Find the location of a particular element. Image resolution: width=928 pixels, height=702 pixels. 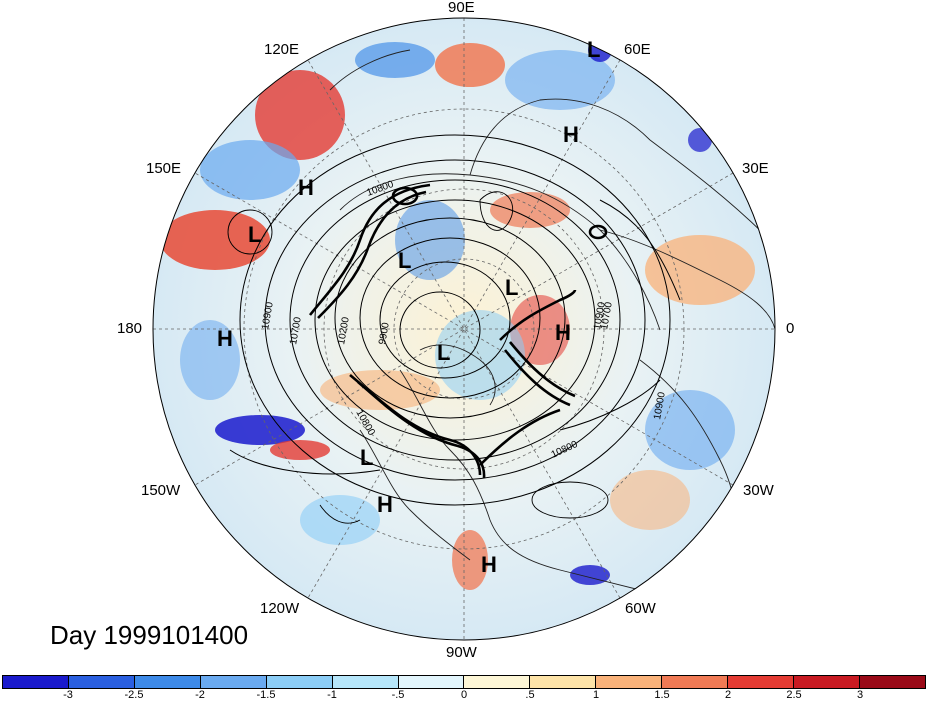

longitude-label: 180 is located at coordinates (130, 328).